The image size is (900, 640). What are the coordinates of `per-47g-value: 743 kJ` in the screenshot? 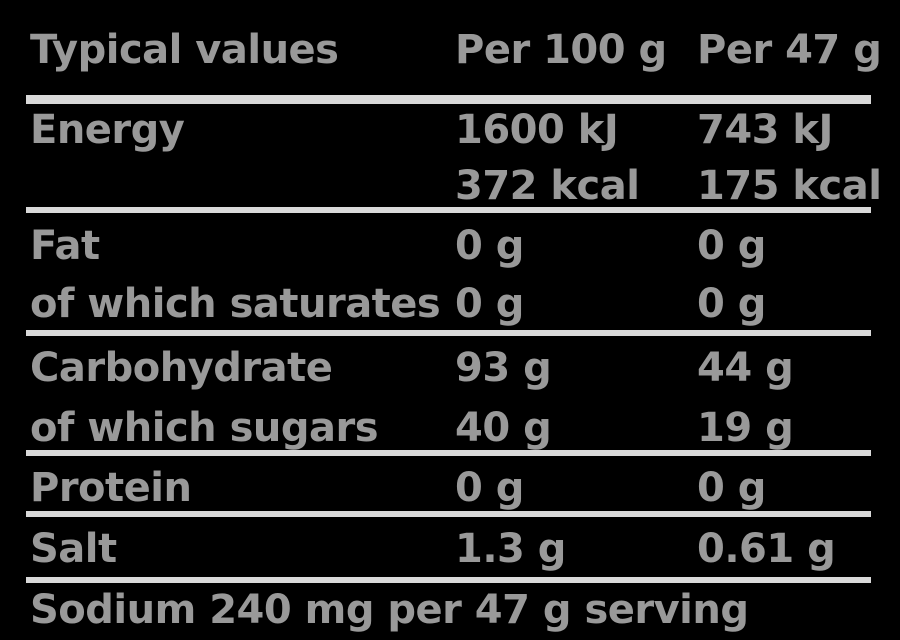 It's located at (765, 130).